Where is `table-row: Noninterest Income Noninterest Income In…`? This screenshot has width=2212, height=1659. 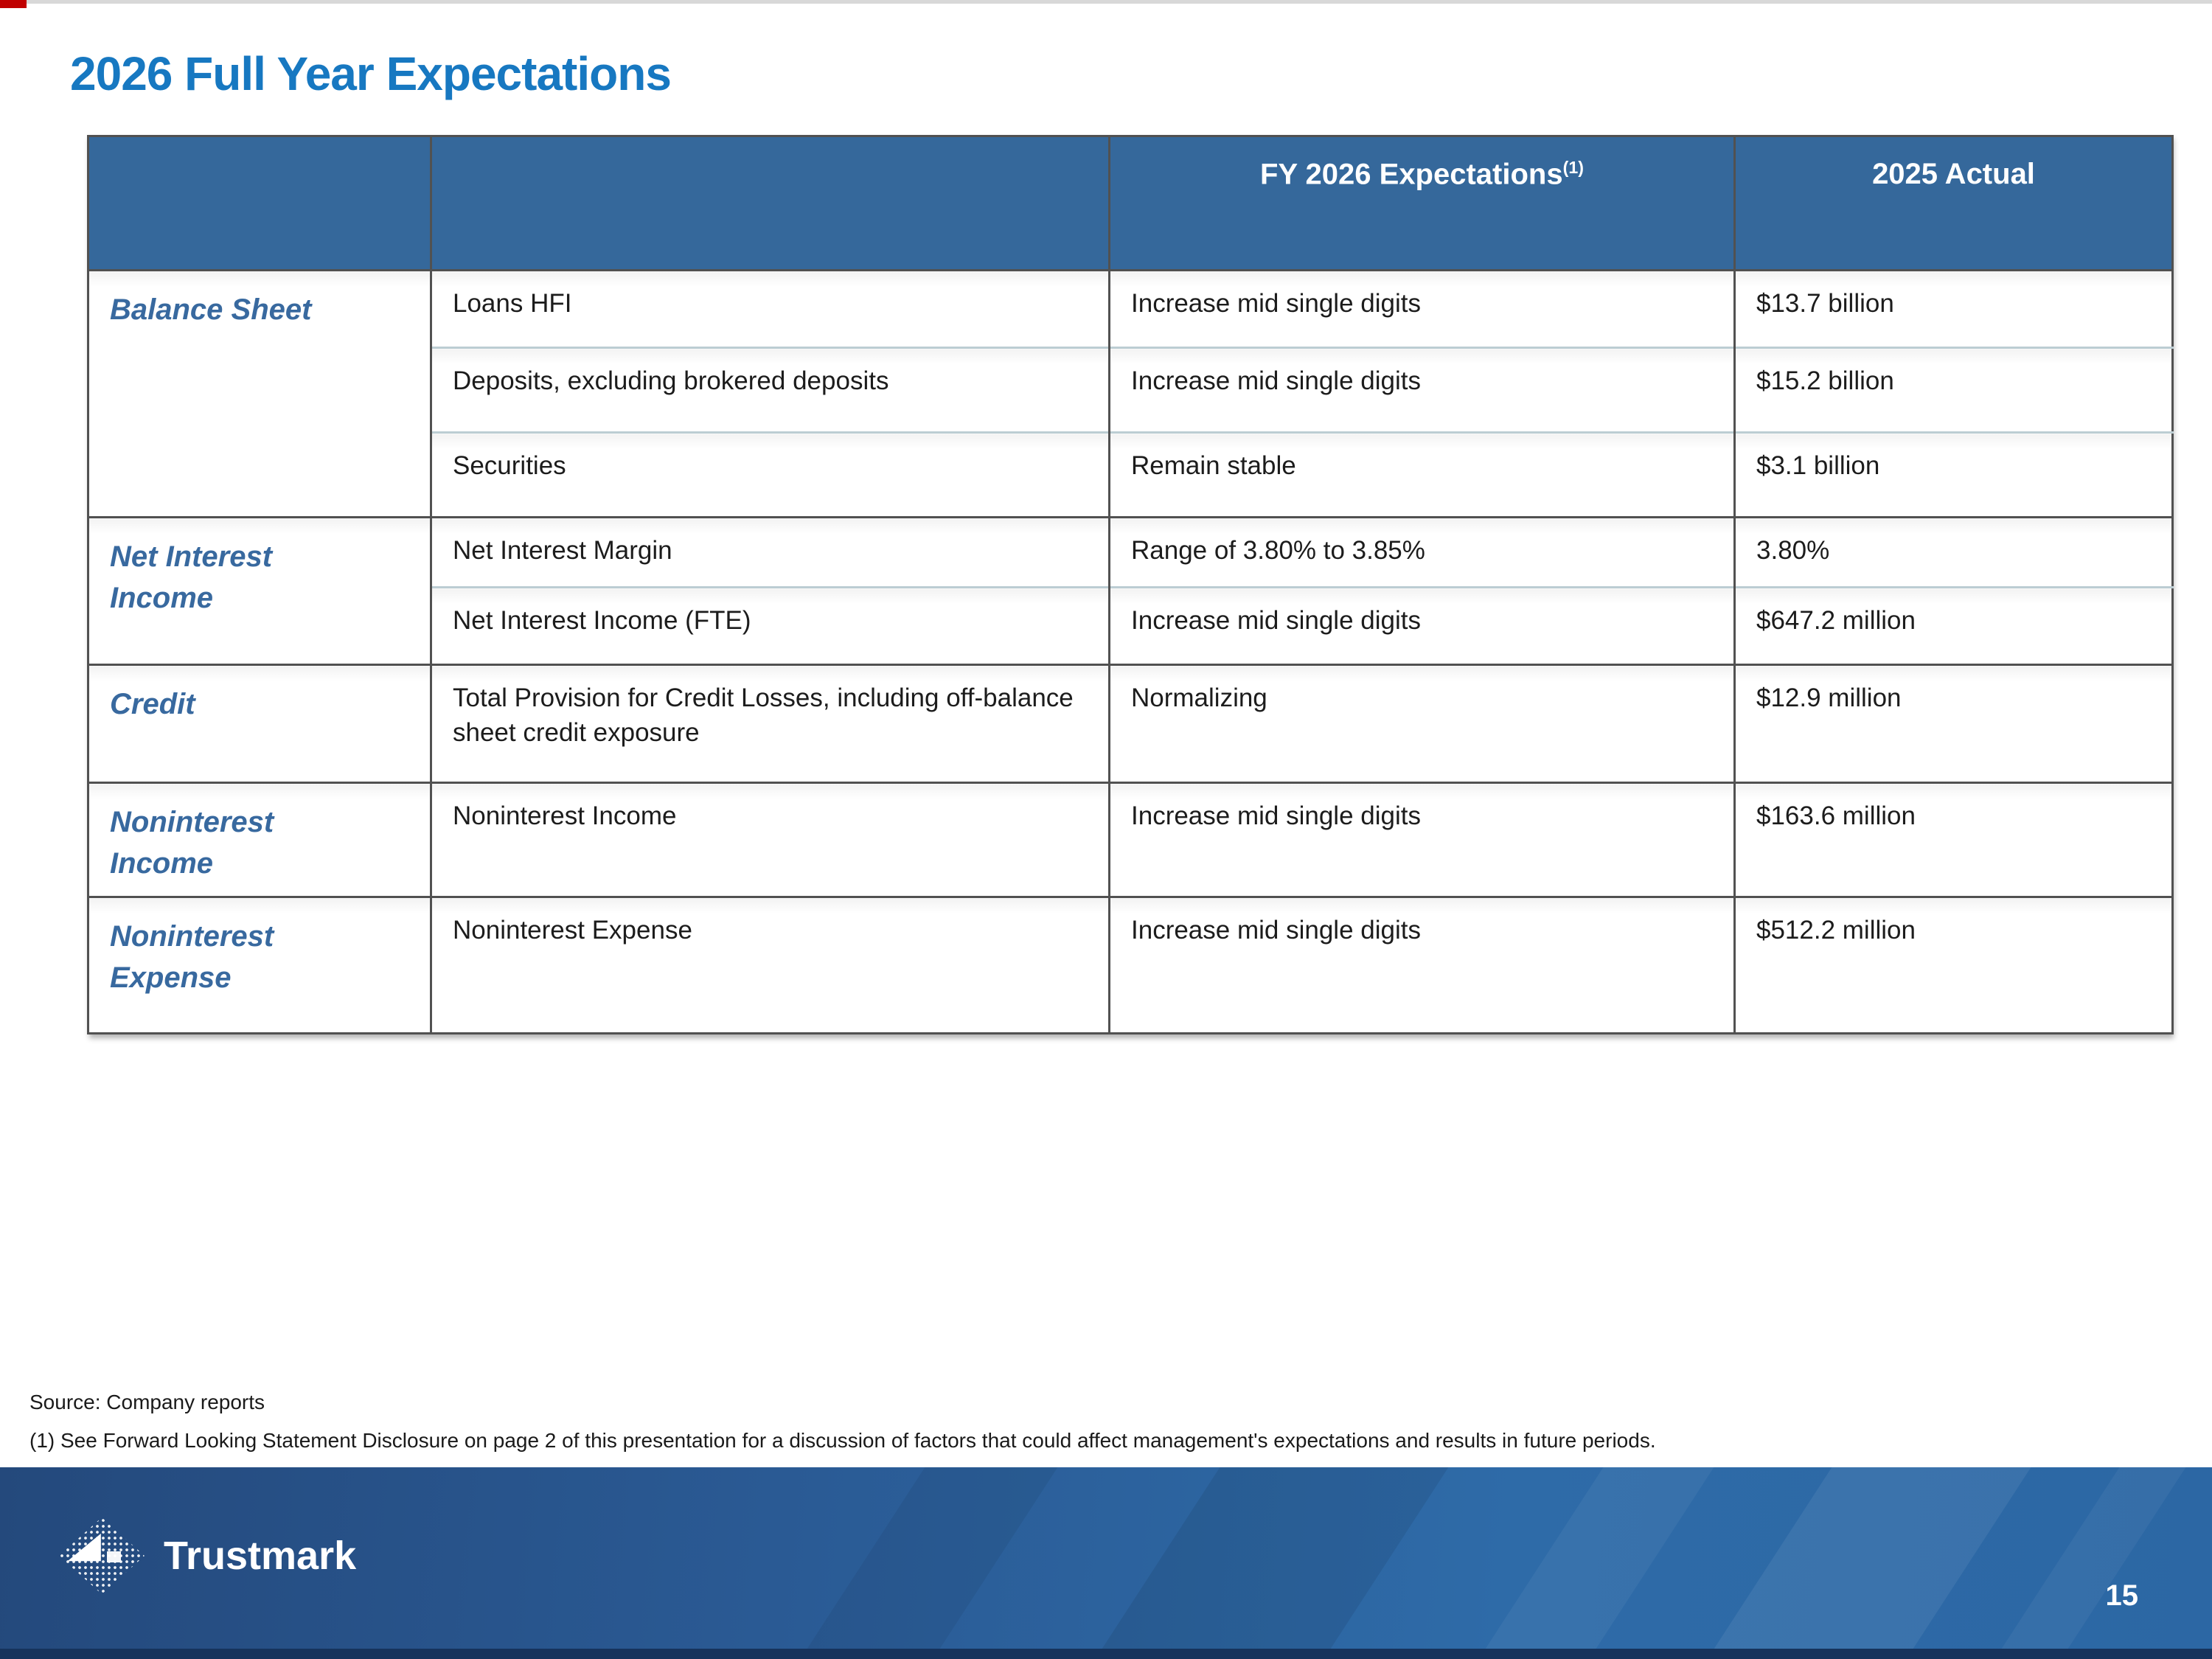 table-row: Noninterest Income Noninterest Income In… is located at coordinates (1130, 839).